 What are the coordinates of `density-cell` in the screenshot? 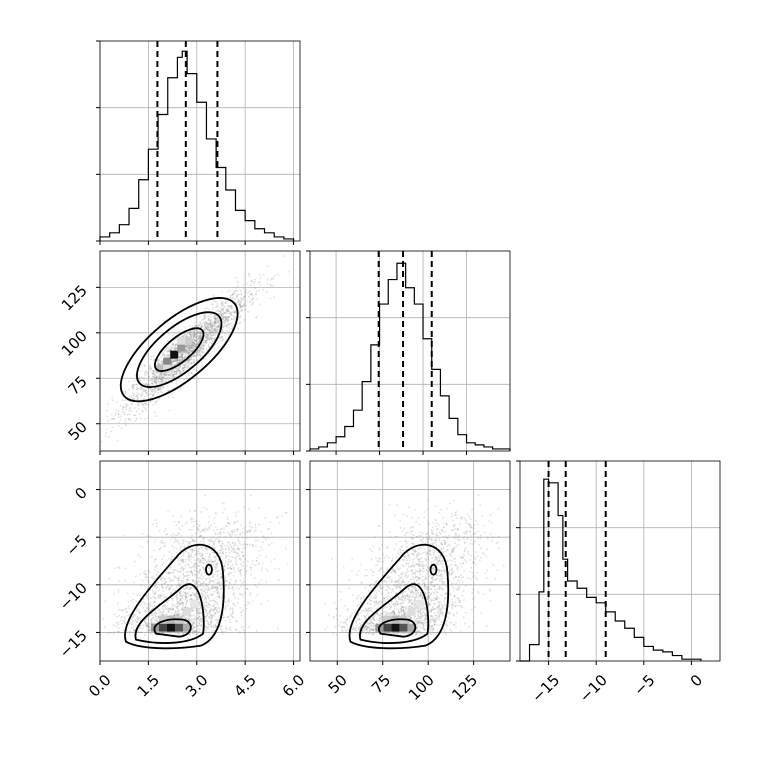 It's located at (194, 603).